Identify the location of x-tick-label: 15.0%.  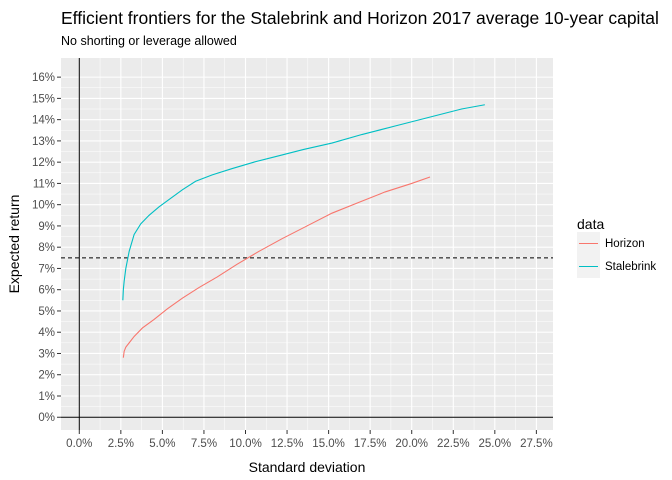
(328, 444).